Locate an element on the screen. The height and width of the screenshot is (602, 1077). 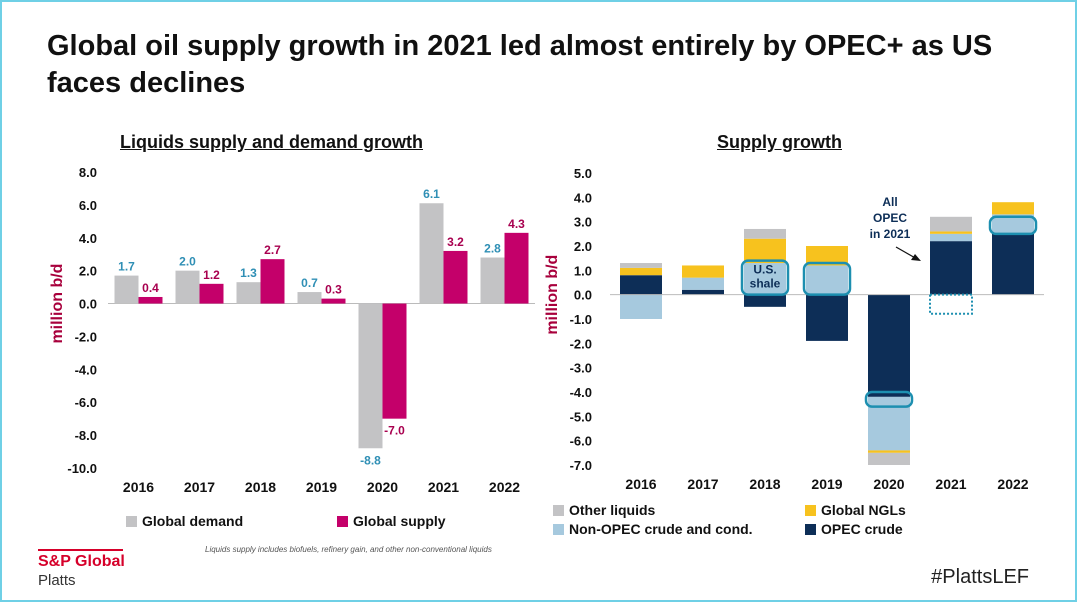
legend-swatch-opec-crude is located at coordinates (810, 529).